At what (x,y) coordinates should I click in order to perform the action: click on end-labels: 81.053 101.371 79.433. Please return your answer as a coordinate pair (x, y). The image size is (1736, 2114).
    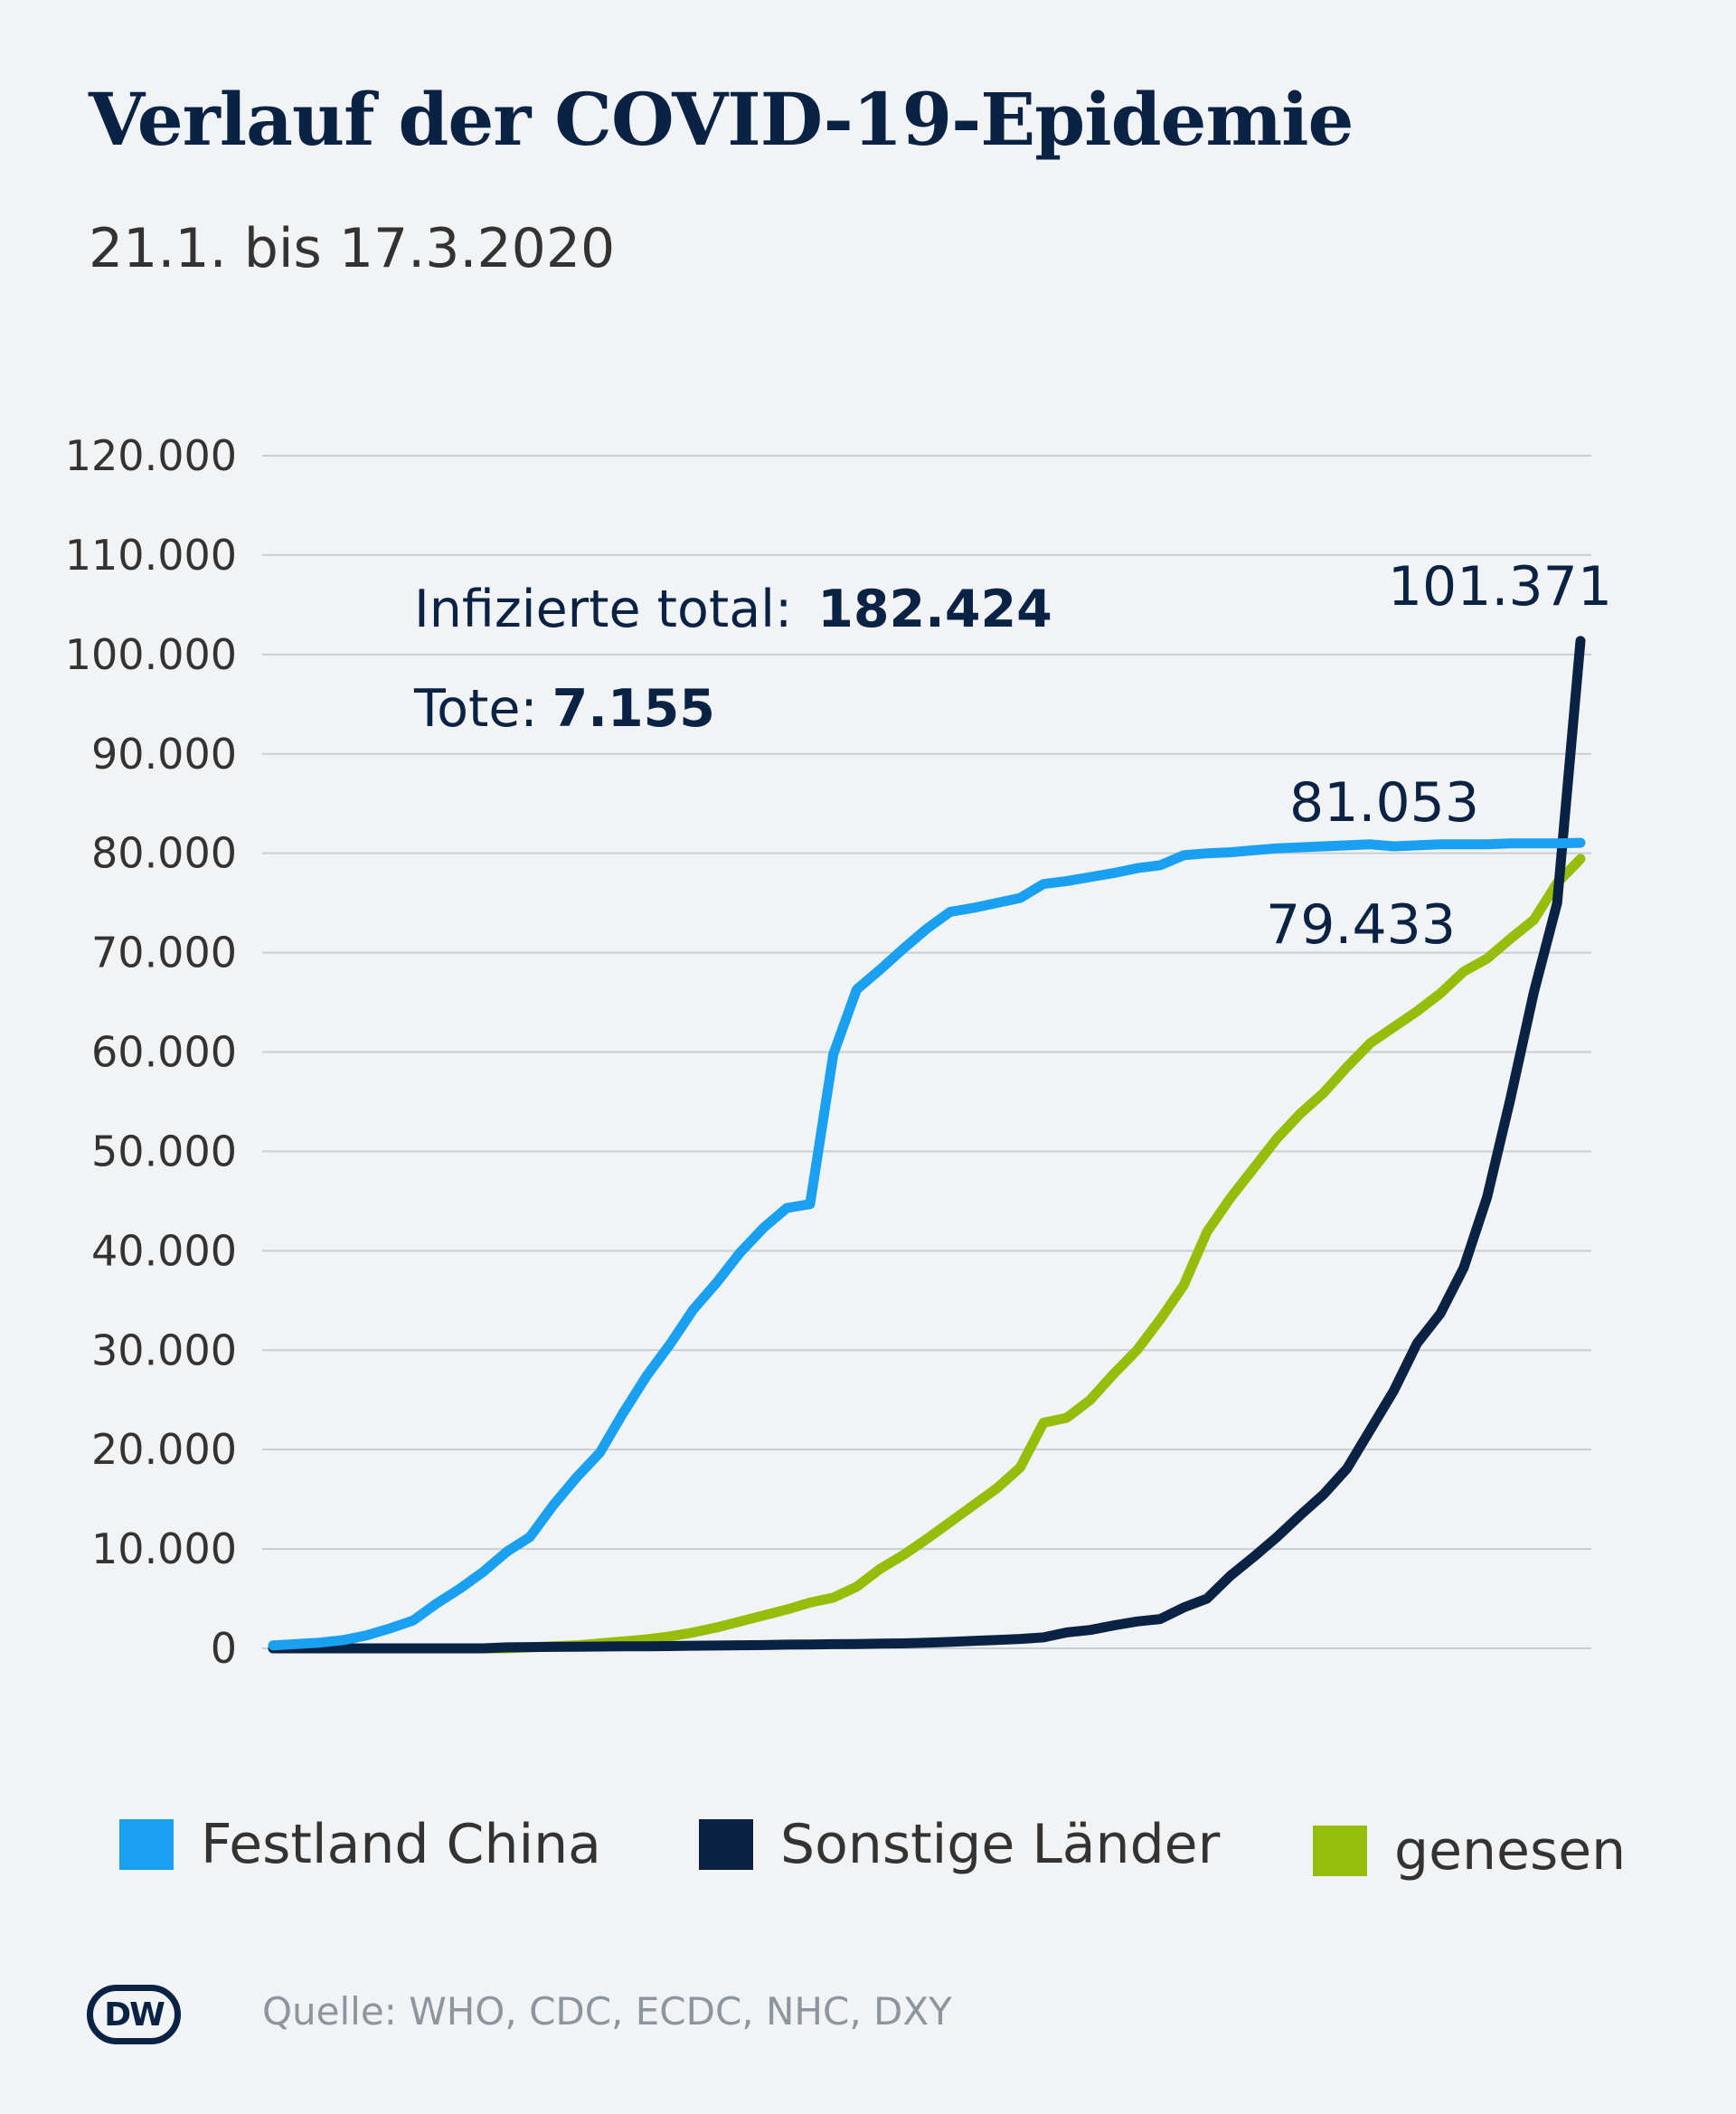
    Looking at the image, I should click on (1439, 756).